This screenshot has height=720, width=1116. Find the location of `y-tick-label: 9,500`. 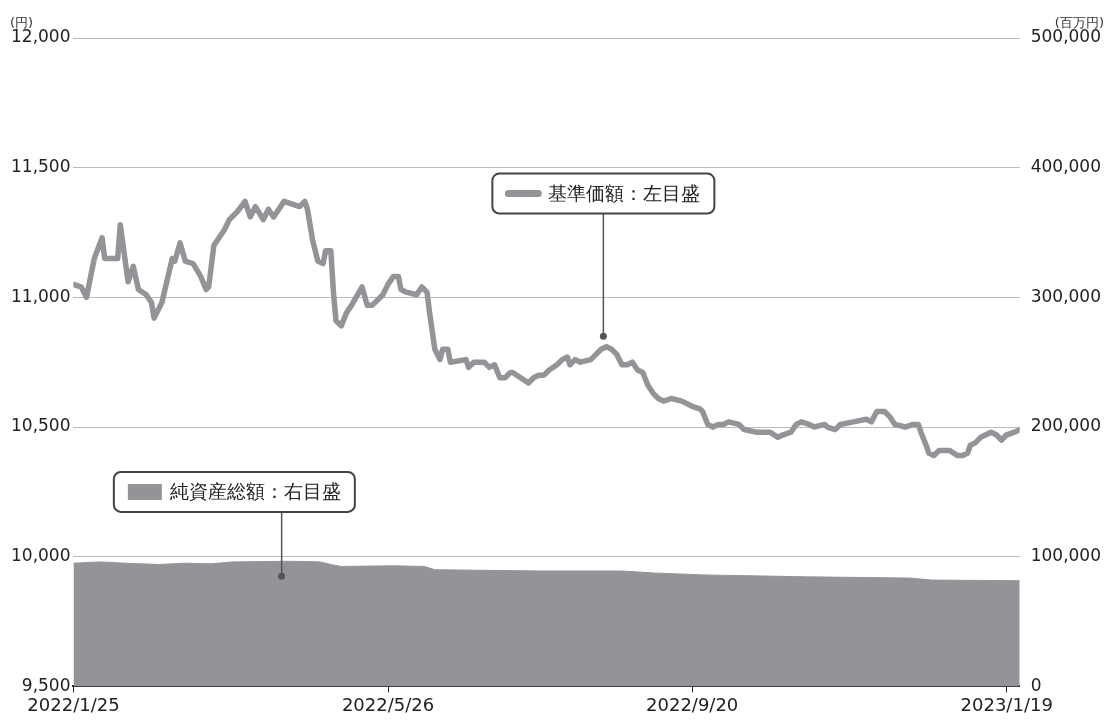

y-tick-label: 9,500 is located at coordinates (46, 684).